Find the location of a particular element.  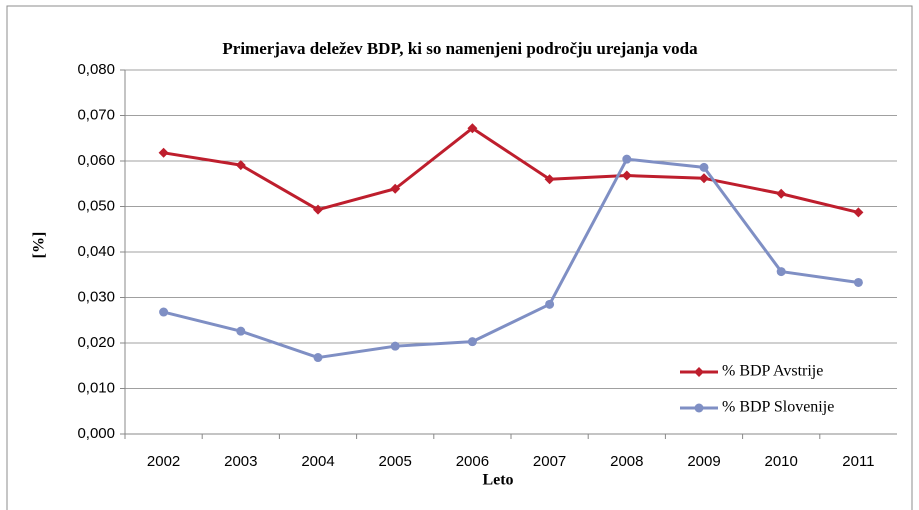

x-tick-label: 2007 is located at coordinates (549, 461).